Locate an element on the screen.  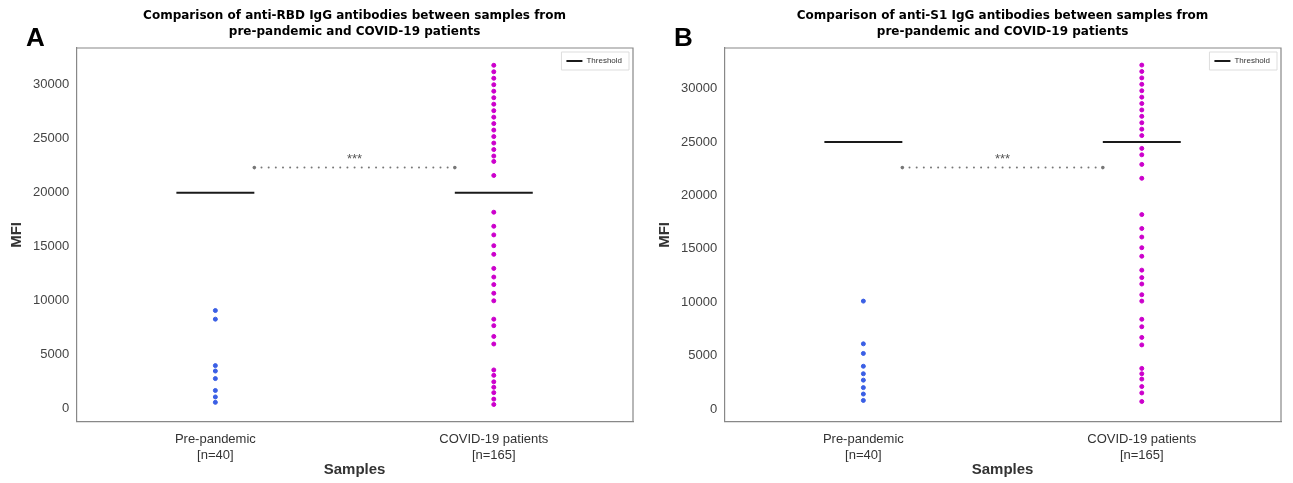
text: A is located at coordinates (35, 37).